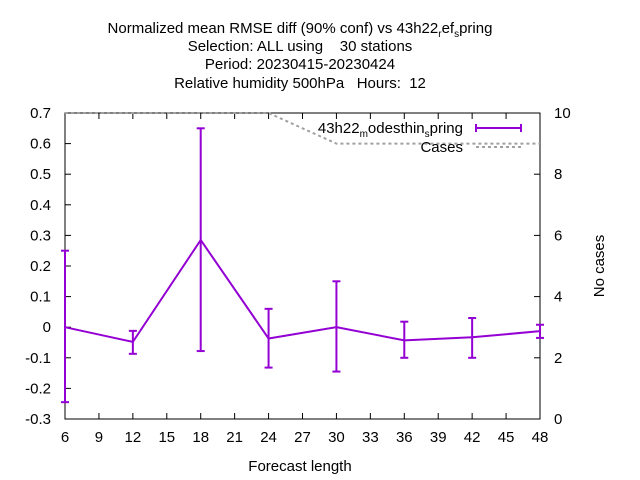 This screenshot has height=480, width=640. What do you see at coordinates (38, 388) in the screenshot?
I see `y-tick-label: -0.2` at bounding box center [38, 388].